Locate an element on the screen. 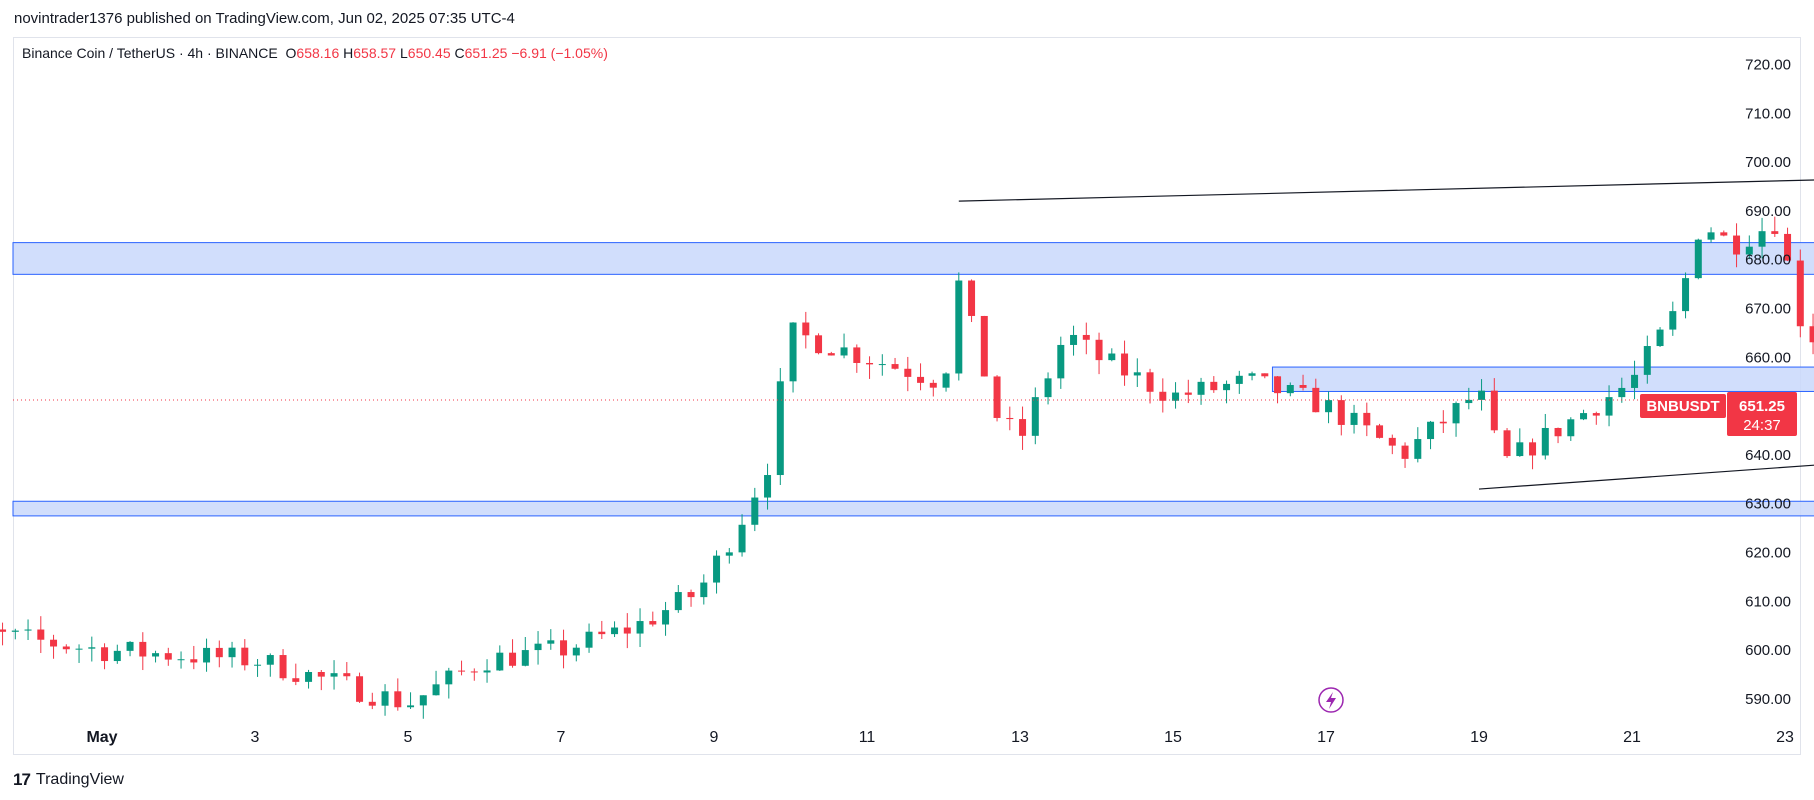 The image size is (1814, 800). y-tick-label: 610.00 is located at coordinates (1768, 601).